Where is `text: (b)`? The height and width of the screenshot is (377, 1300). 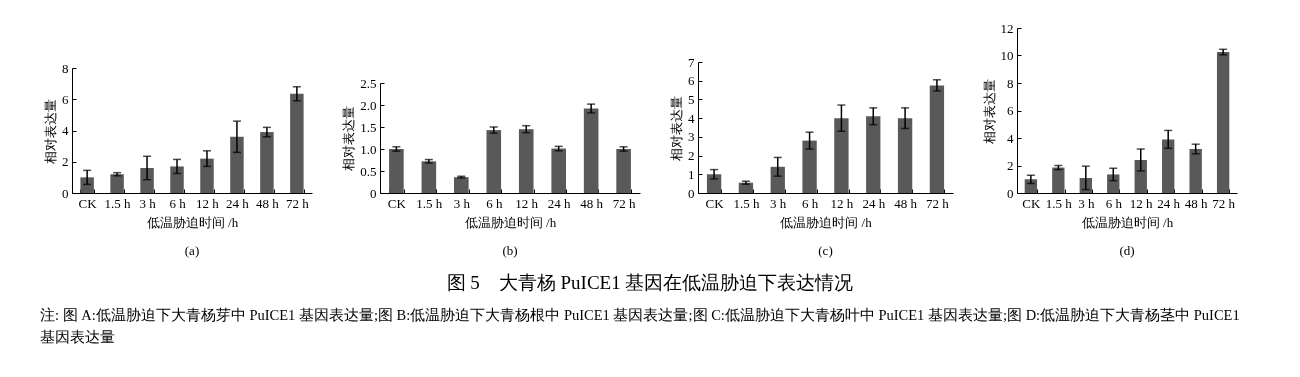 text: (b) is located at coordinates (510, 250).